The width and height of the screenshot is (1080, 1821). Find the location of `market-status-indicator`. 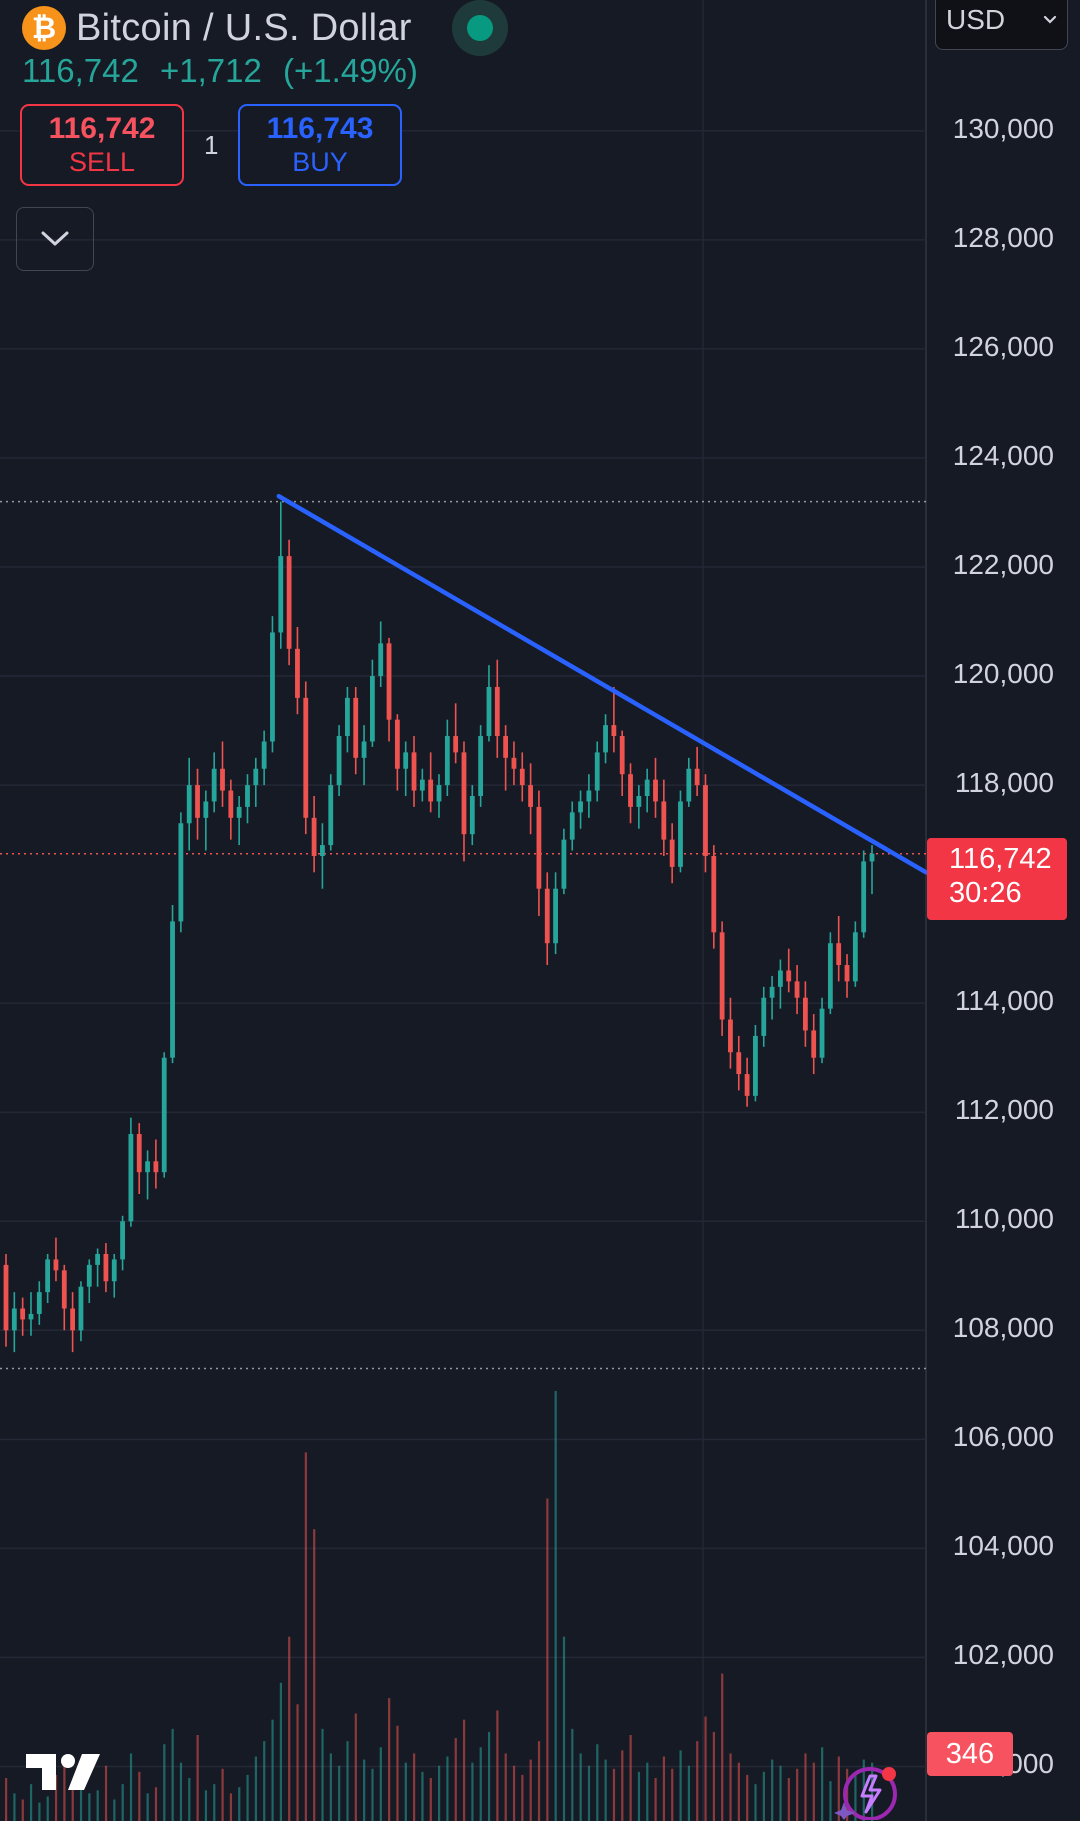

market-status-indicator is located at coordinates (479, 28).